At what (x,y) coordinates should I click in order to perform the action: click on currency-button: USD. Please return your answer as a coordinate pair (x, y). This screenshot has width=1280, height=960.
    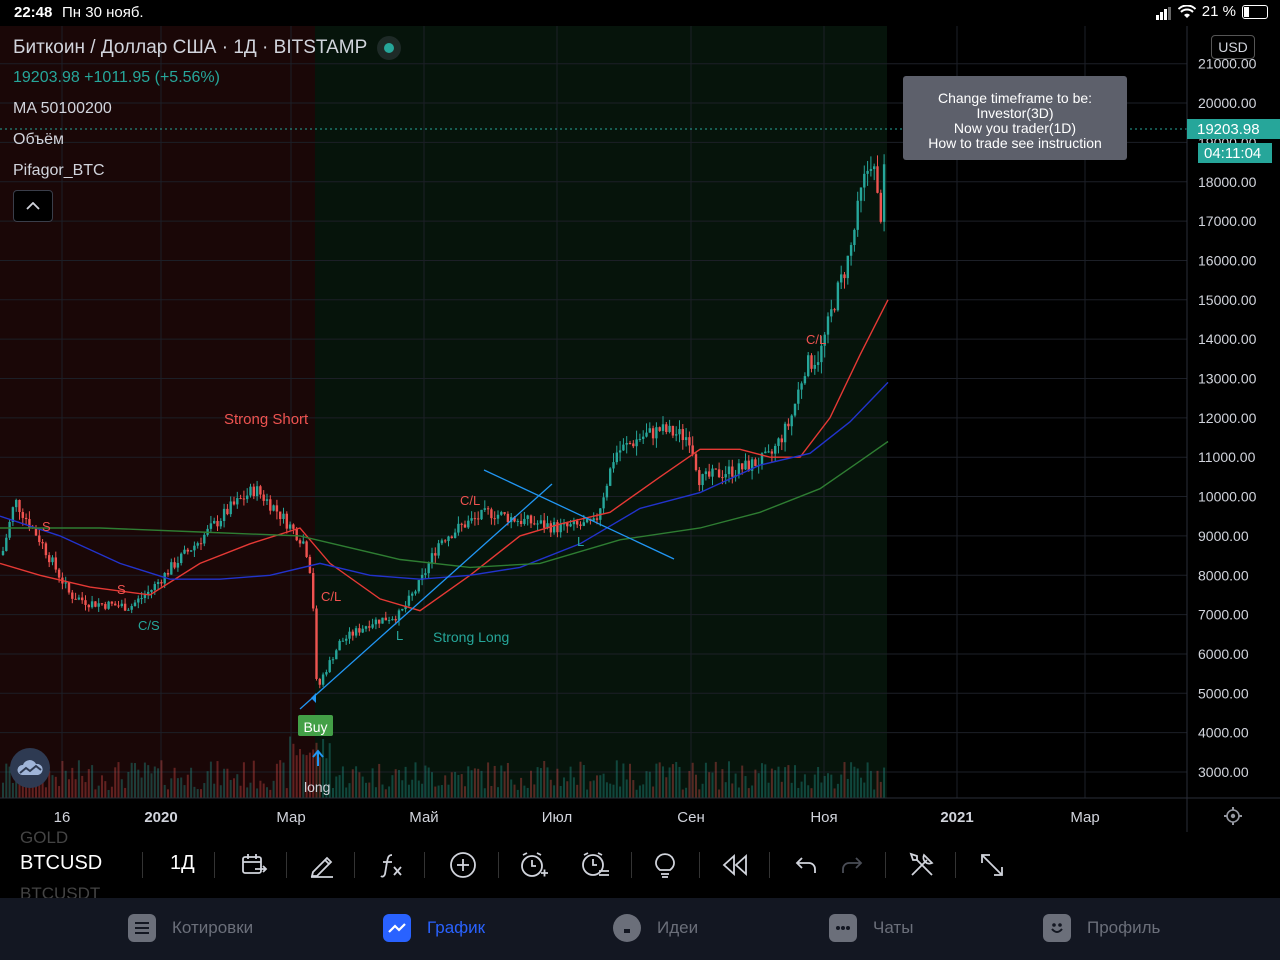
    Looking at the image, I should click on (1233, 47).